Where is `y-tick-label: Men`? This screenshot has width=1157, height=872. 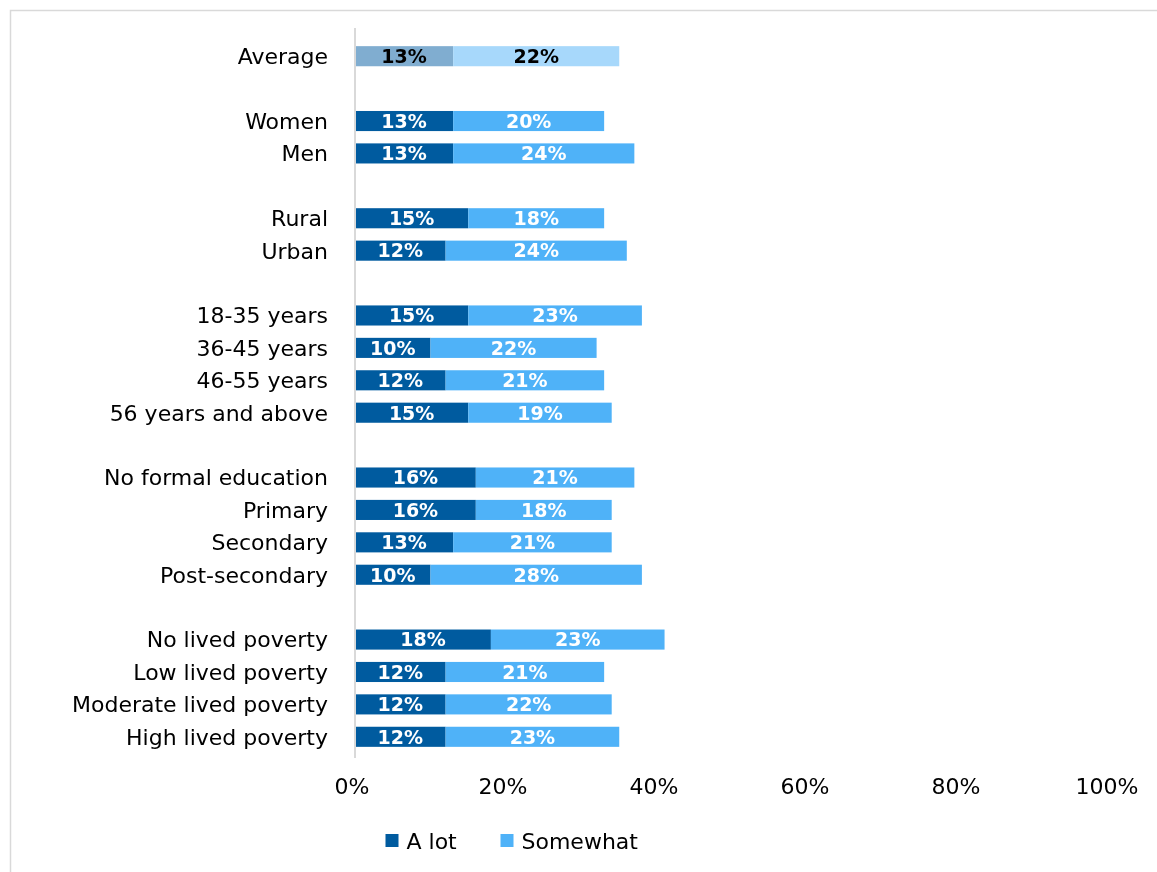 y-tick-label: Men is located at coordinates (304, 154).